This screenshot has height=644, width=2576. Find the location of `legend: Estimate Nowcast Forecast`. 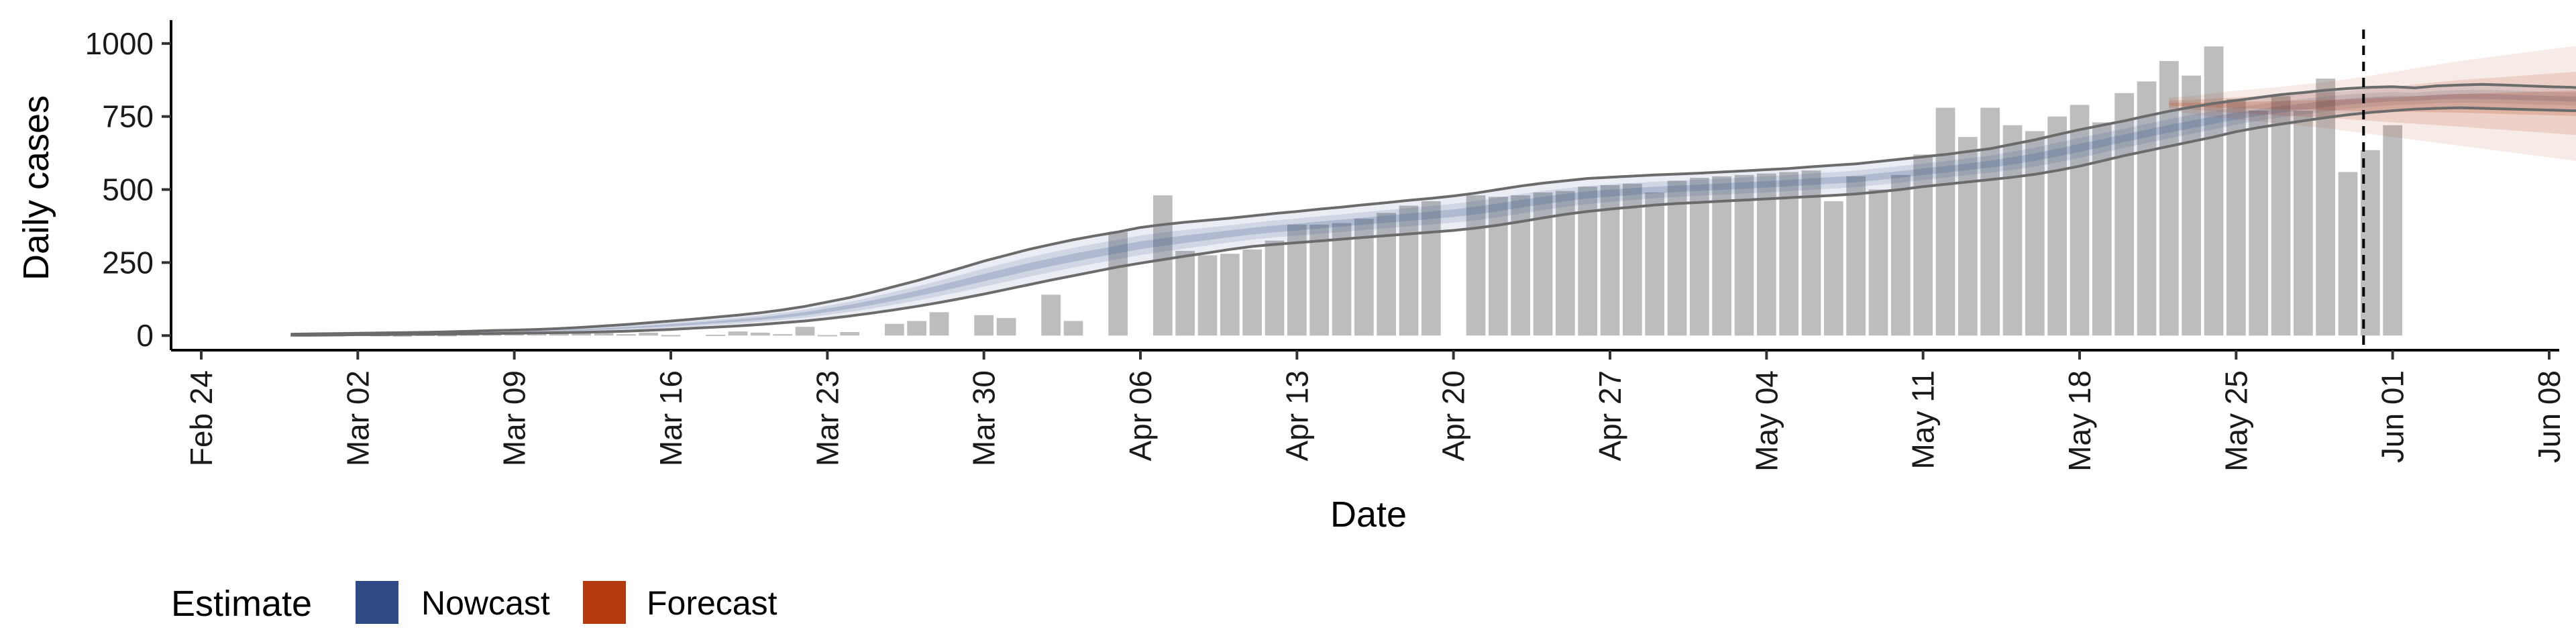

legend: Estimate Nowcast Forecast is located at coordinates (474, 602).